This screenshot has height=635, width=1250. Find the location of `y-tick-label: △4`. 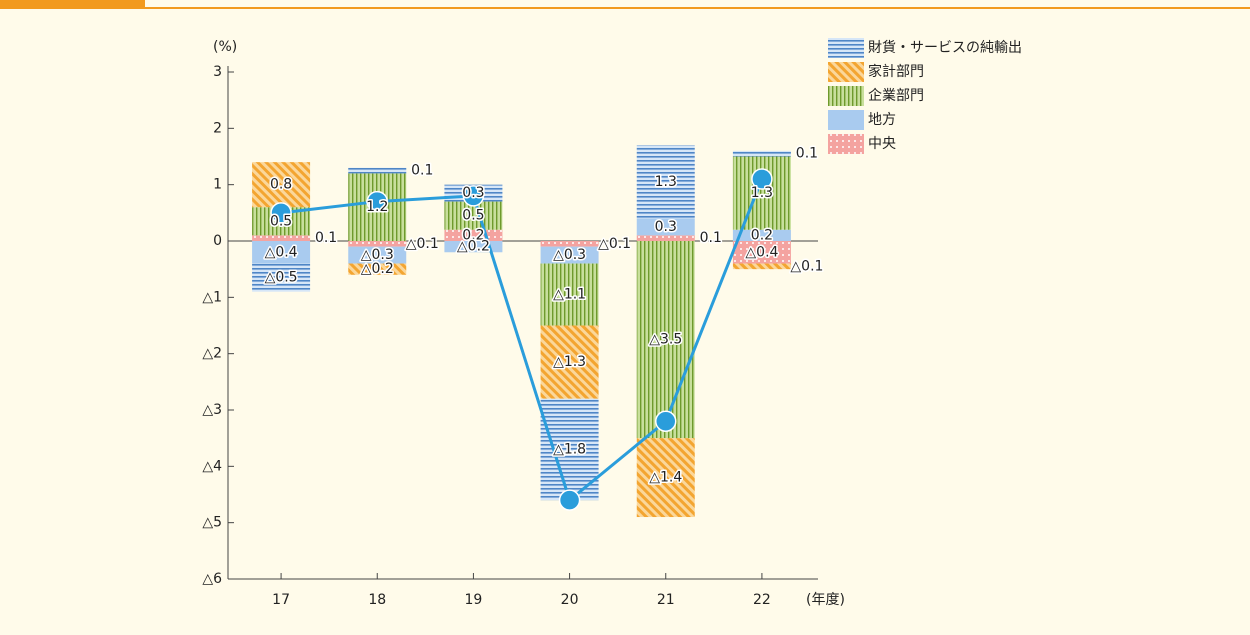

y-tick-label: △4 is located at coordinates (212, 466).